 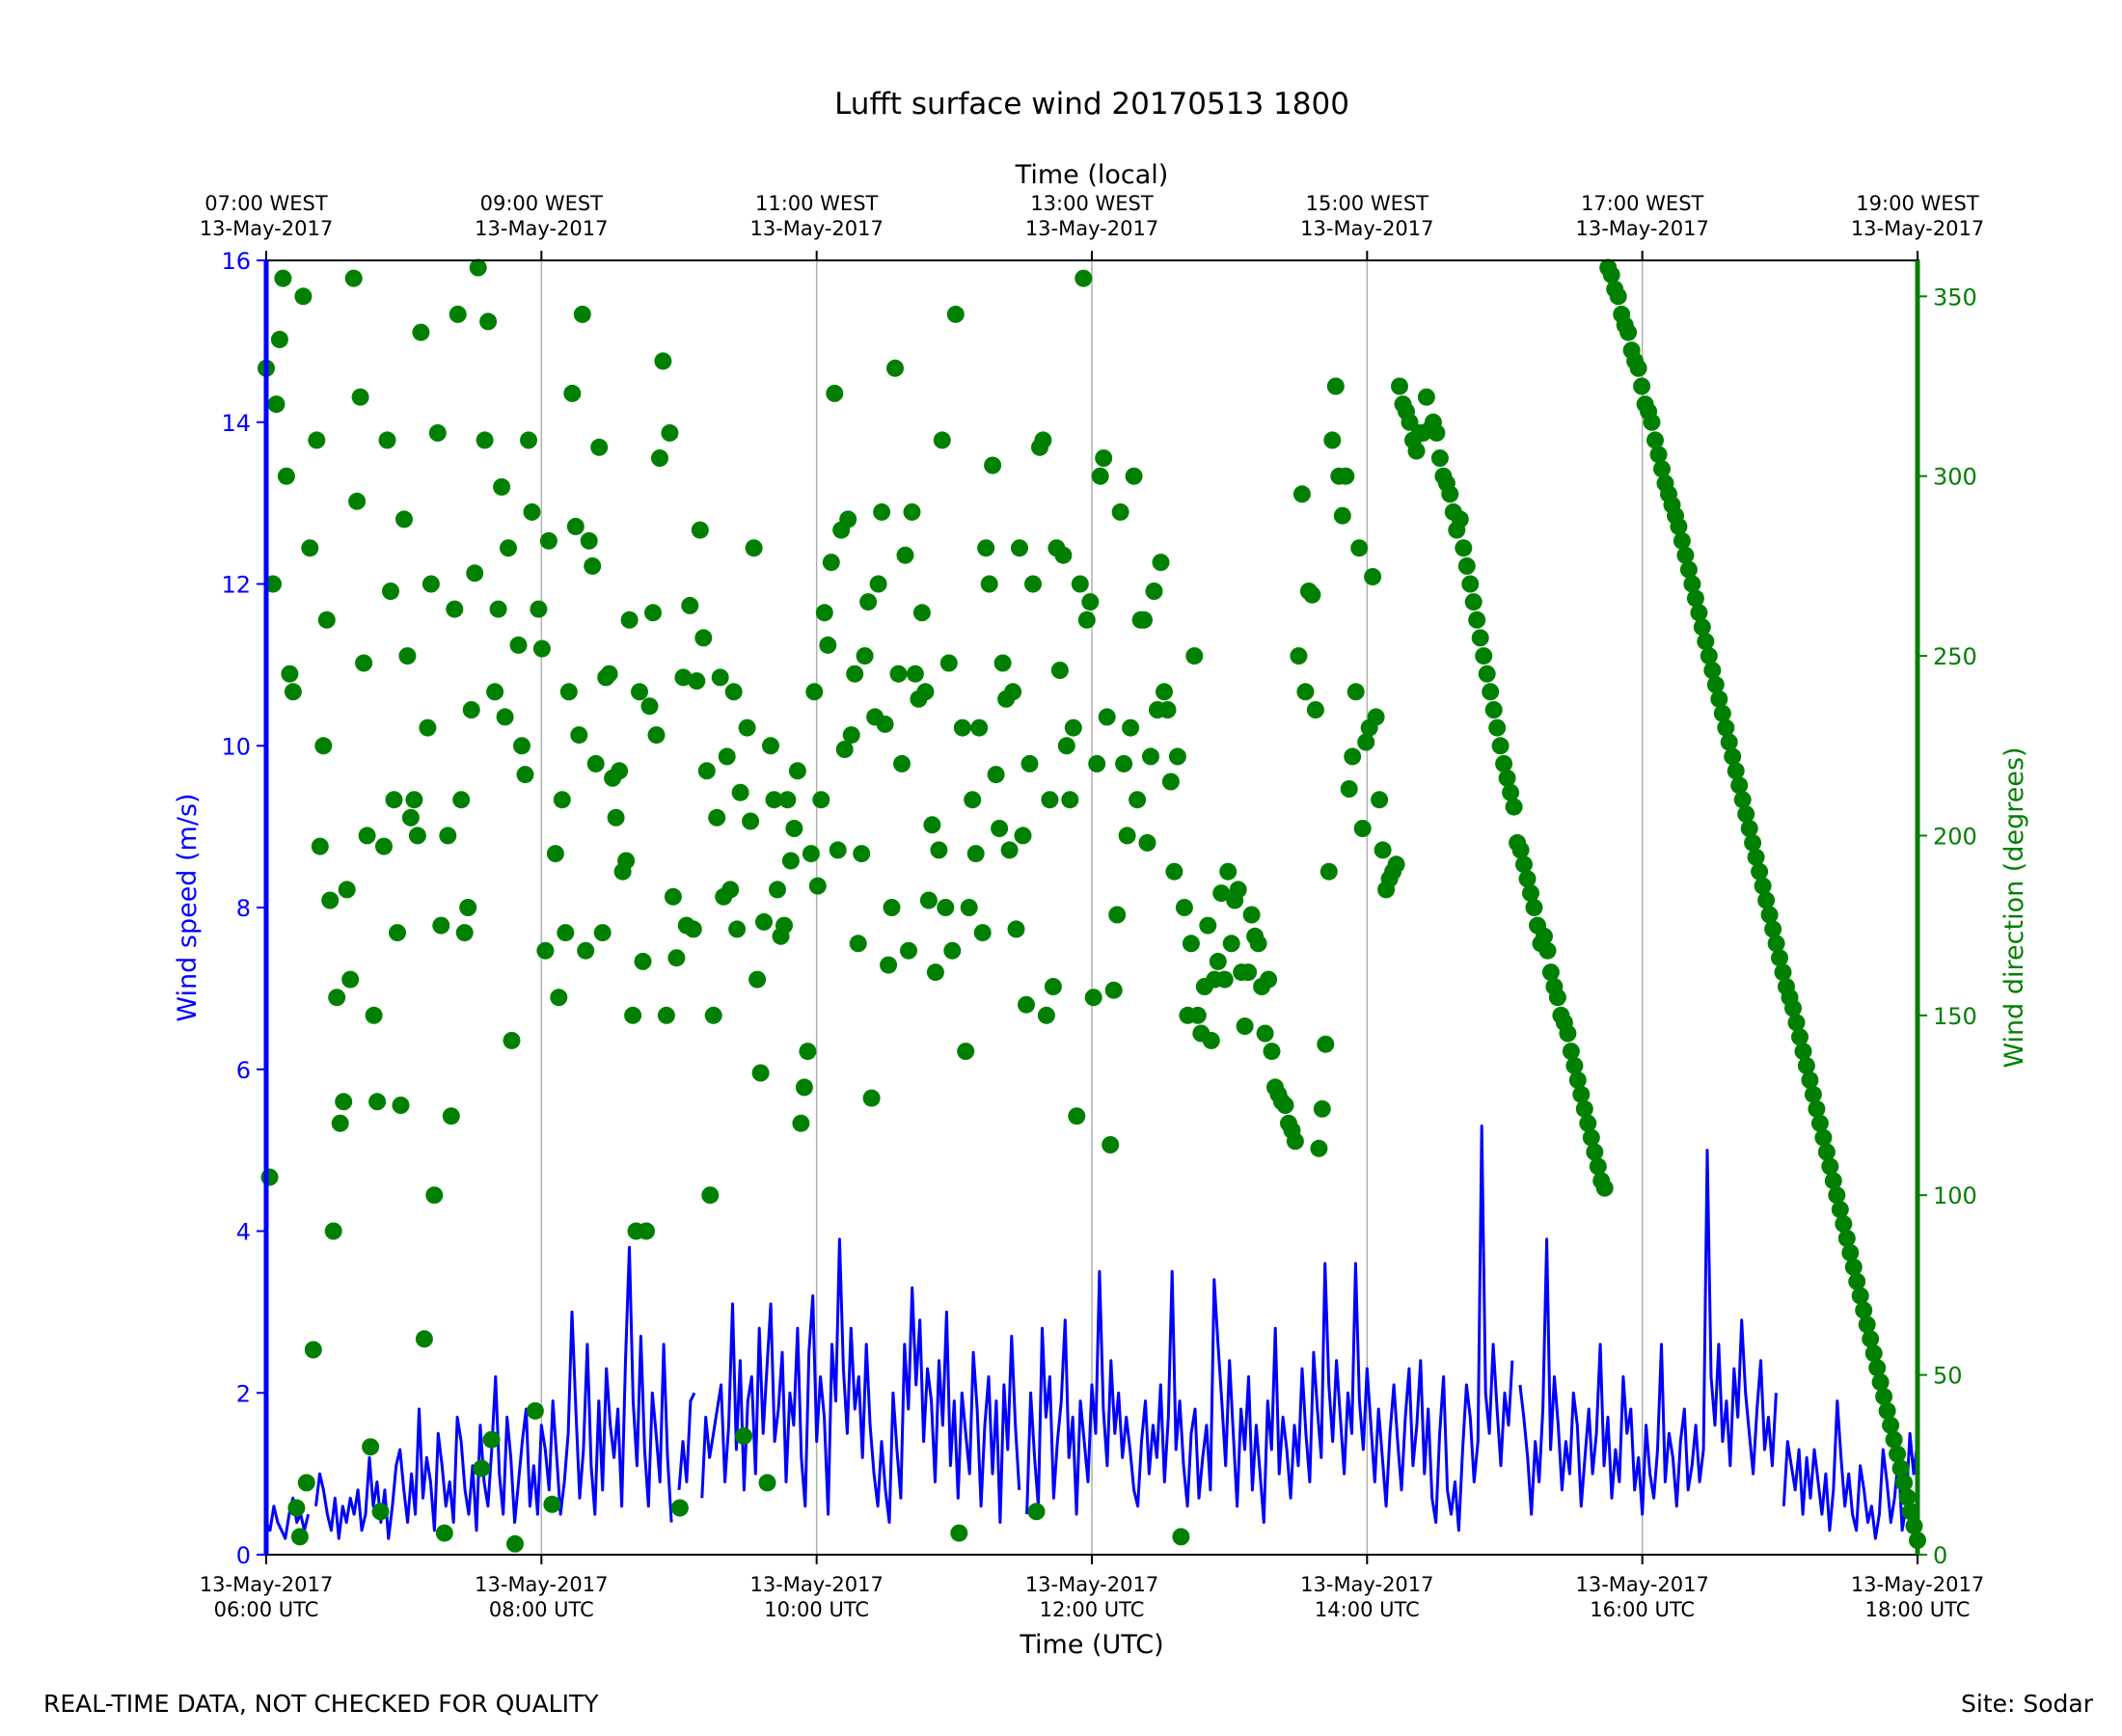 I want to click on x-tick-time: 08:00 UTC, so click(x=542, y=1609).